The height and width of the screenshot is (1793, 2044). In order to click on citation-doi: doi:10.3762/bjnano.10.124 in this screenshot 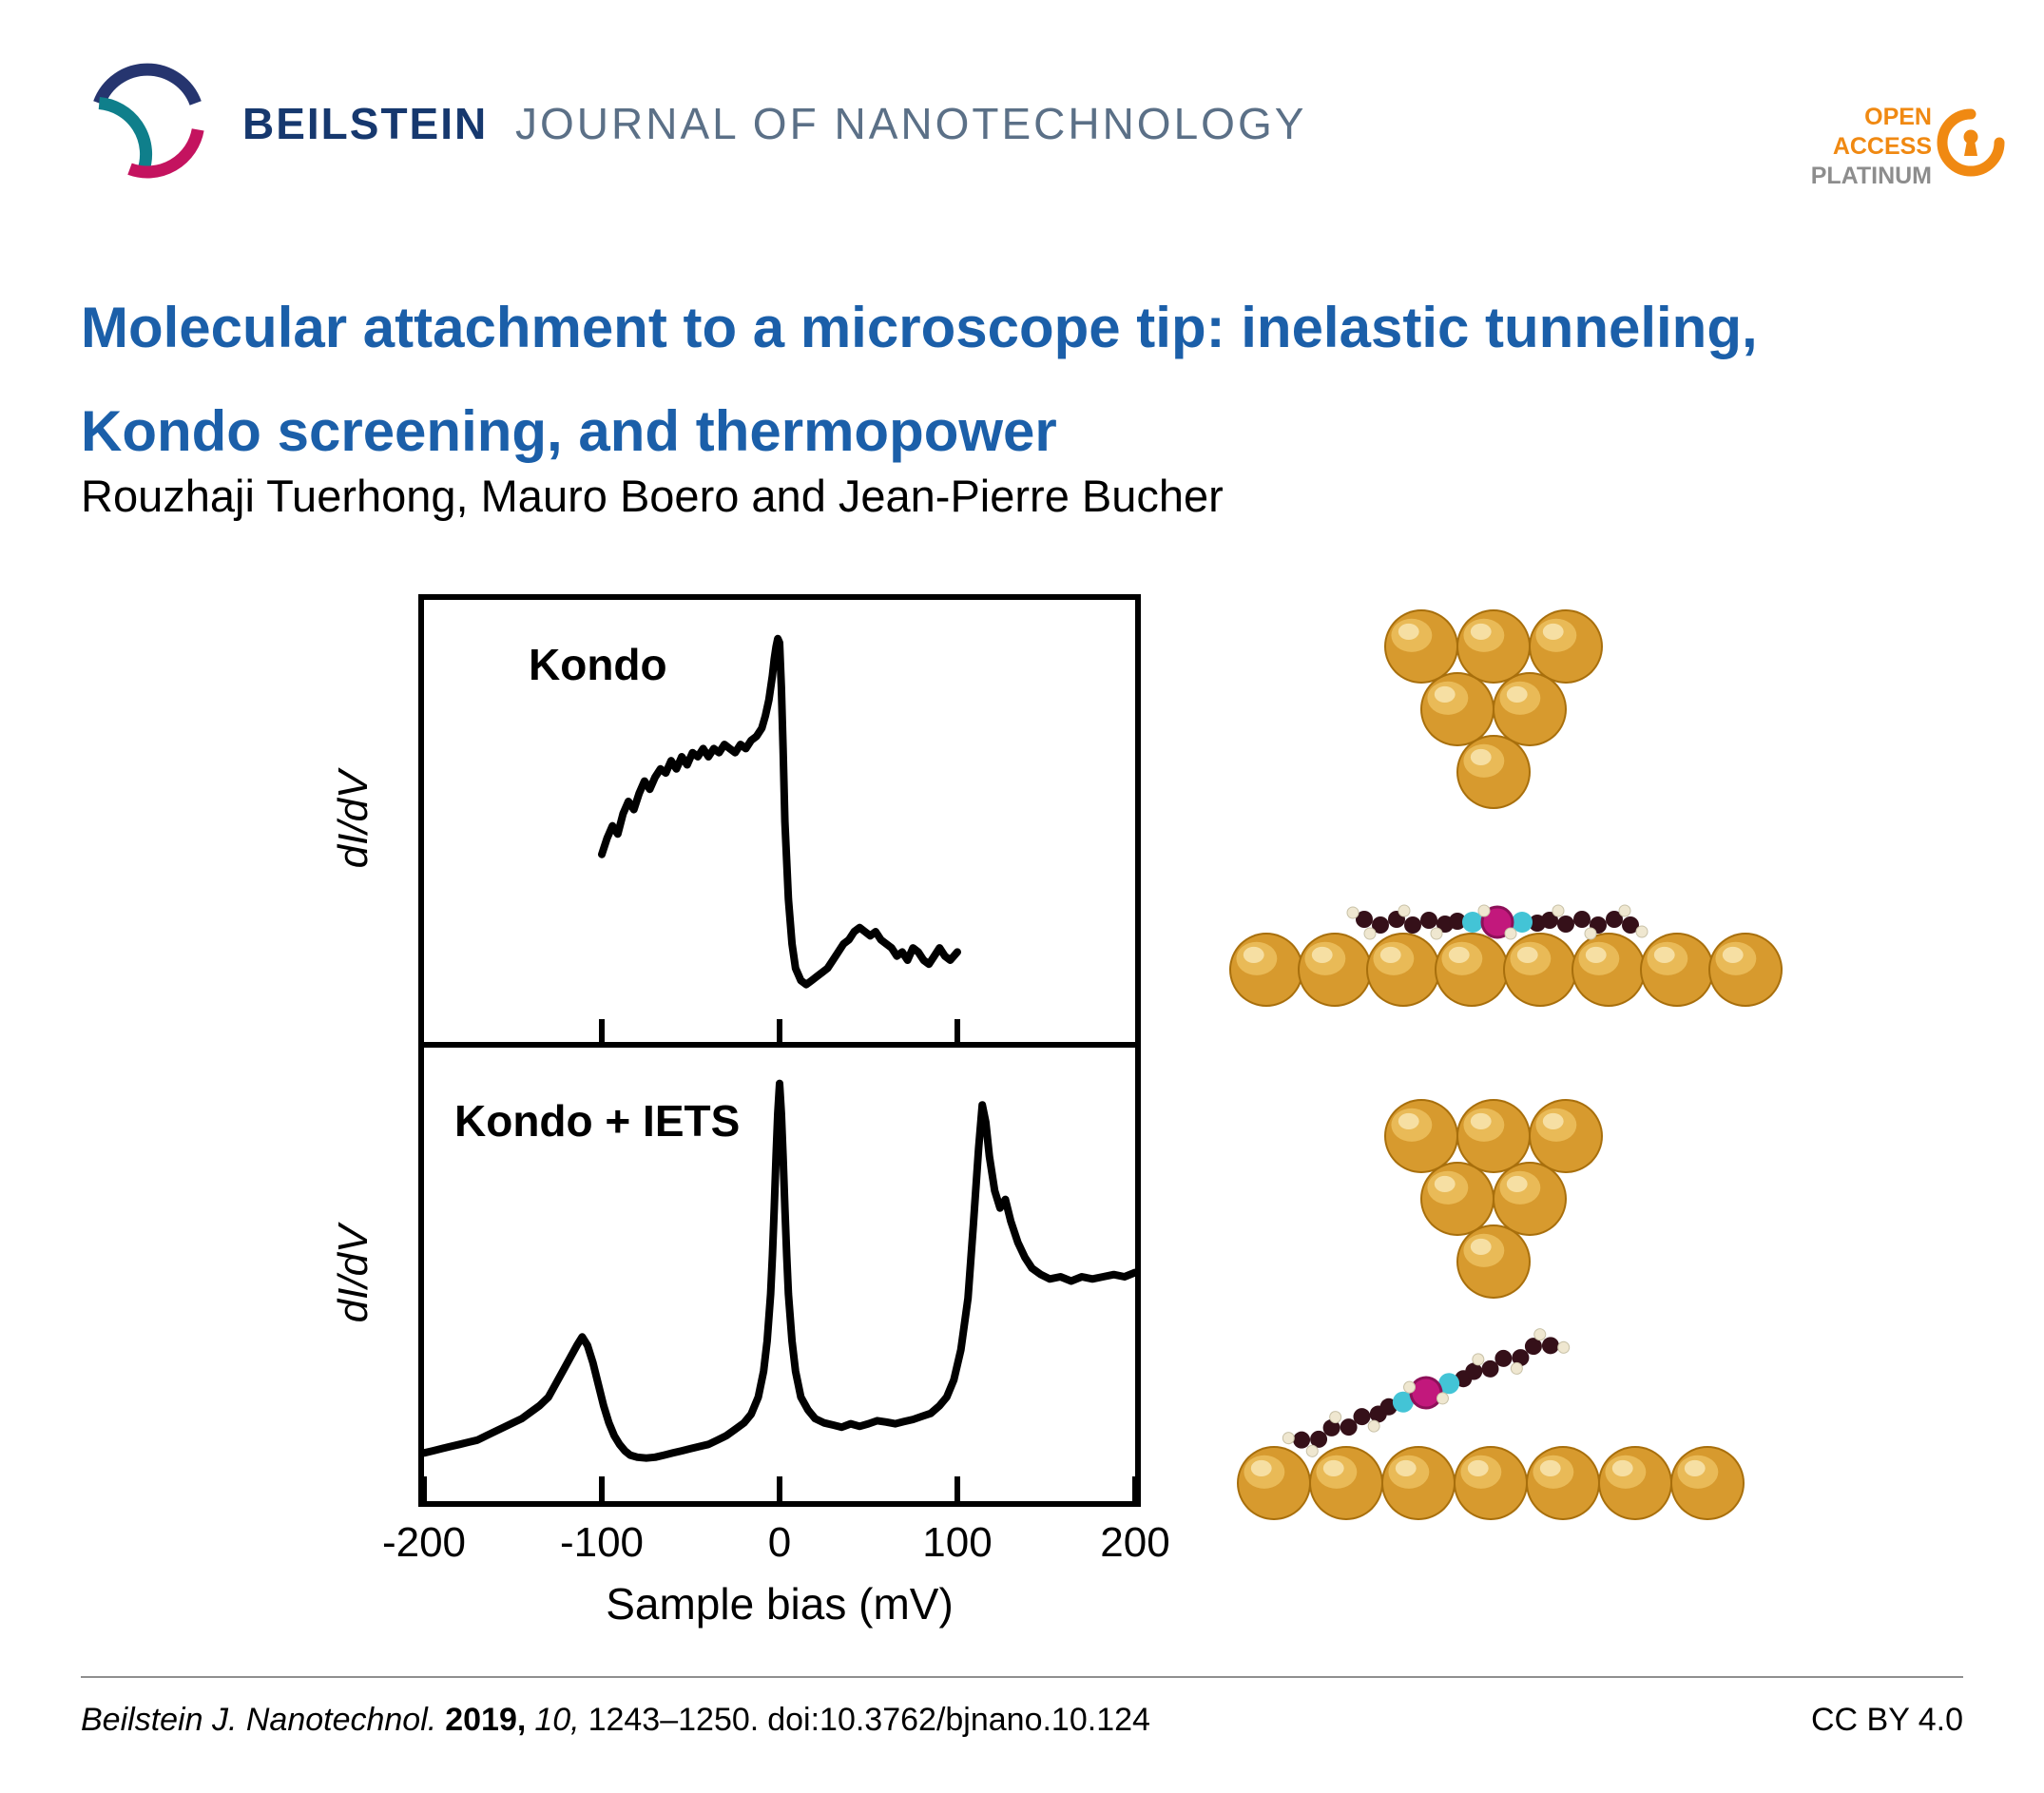, I will do `click(958, 1720)`.